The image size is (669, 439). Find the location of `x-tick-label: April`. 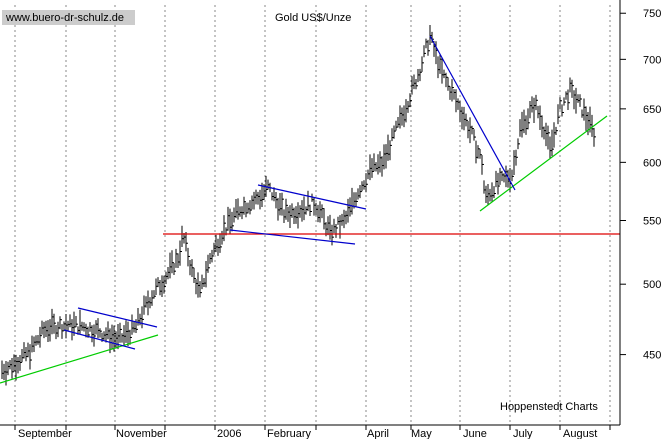

x-tick-label: April is located at coordinates (378, 433).